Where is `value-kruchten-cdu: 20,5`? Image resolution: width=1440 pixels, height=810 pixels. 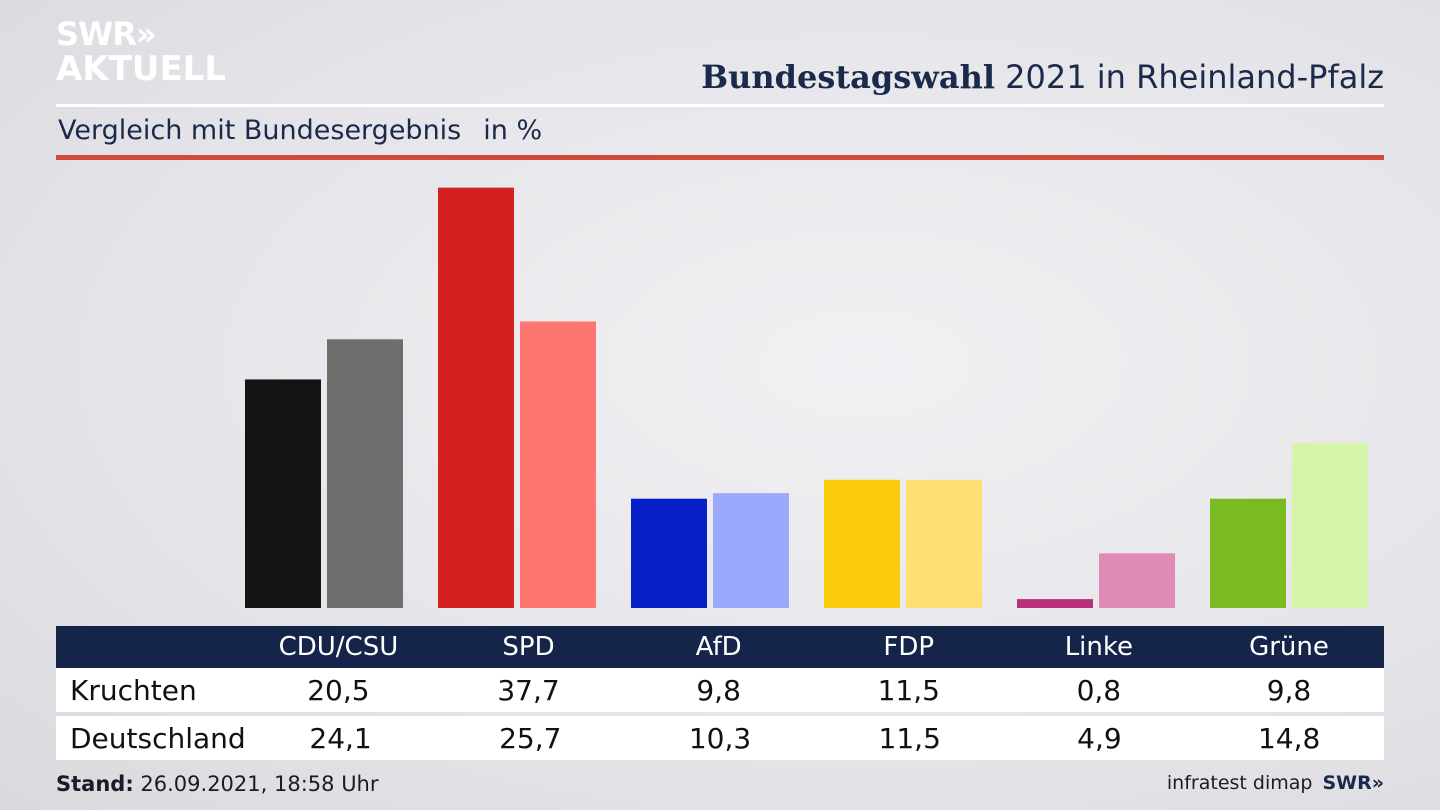 value-kruchten-cdu: 20,5 is located at coordinates (338, 690).